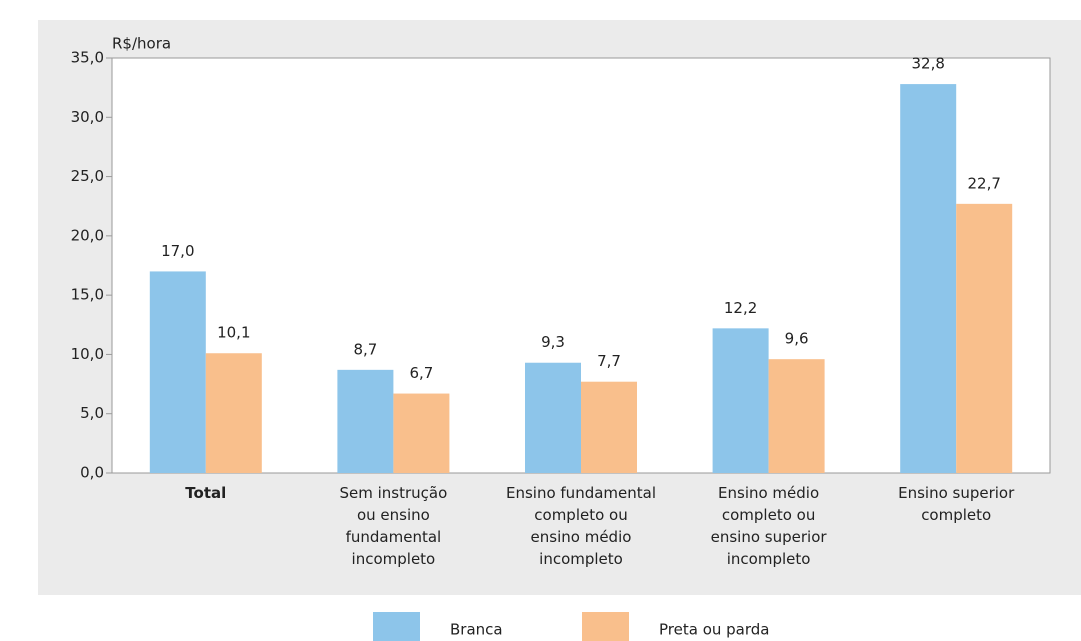 The width and height of the screenshot is (1081, 641). What do you see at coordinates (714, 630) in the screenshot?
I see `legend-label: Preta ou parda` at bounding box center [714, 630].